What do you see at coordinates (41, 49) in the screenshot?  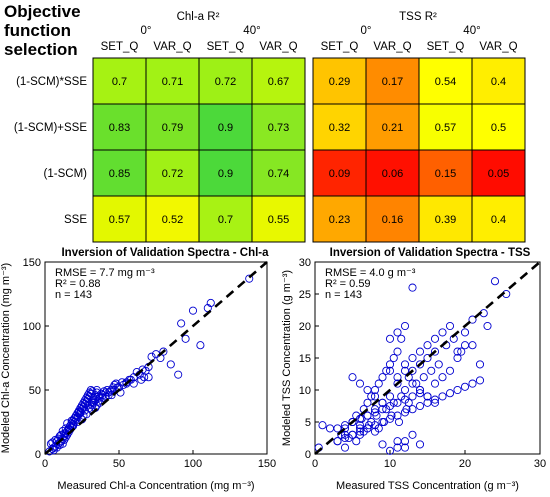 I see `figure-title-line3: selection` at bounding box center [41, 49].